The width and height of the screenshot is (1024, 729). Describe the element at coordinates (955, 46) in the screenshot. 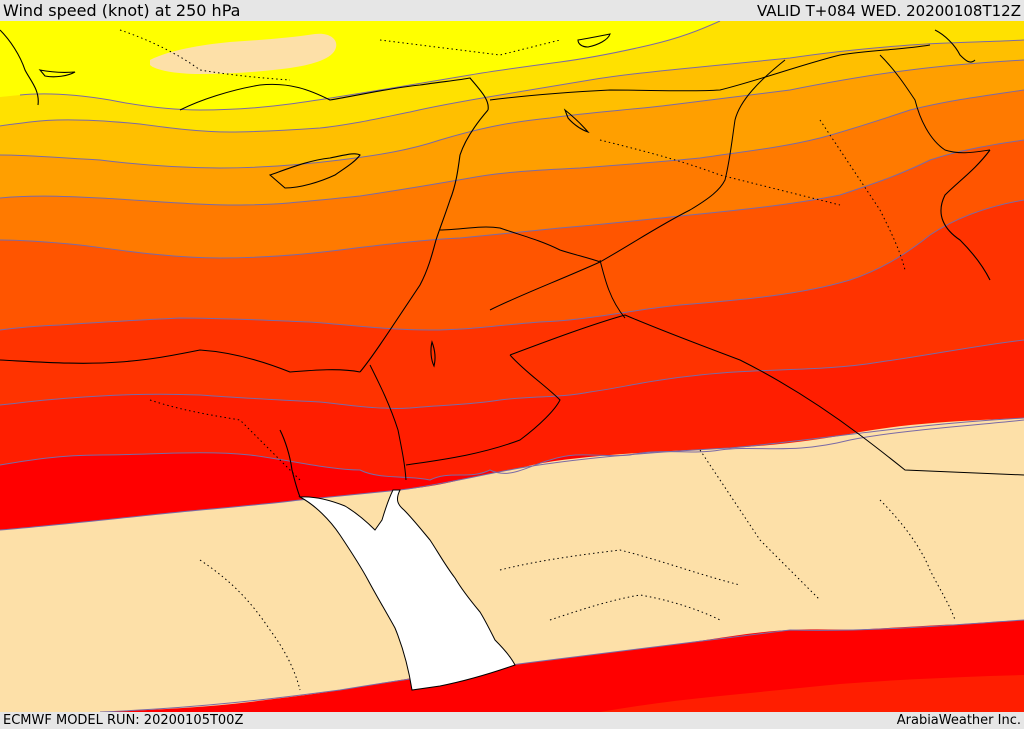

I see `caspian-coast` at that location.